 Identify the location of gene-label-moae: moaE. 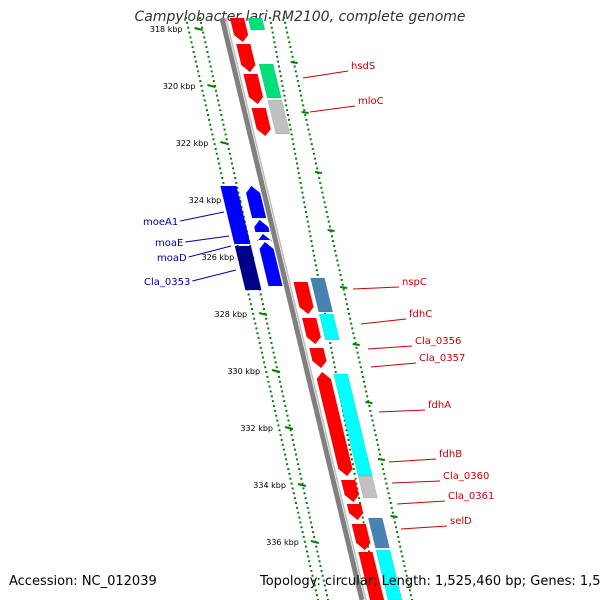
(169, 243).